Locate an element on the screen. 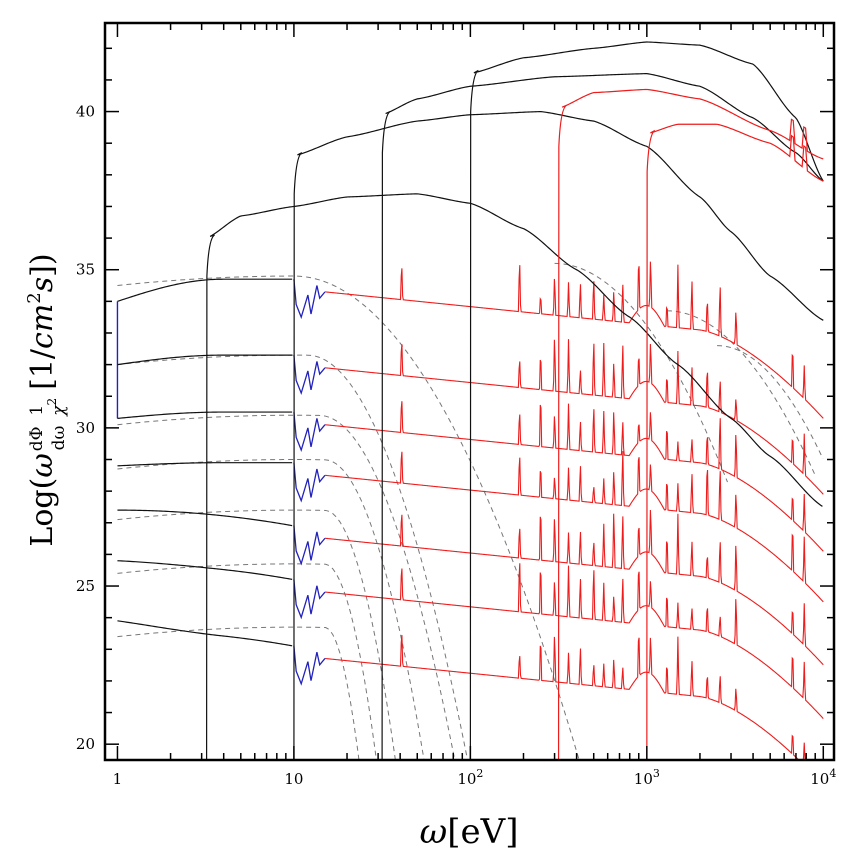  x-tick-label: 10 is located at coordinates (293, 779).